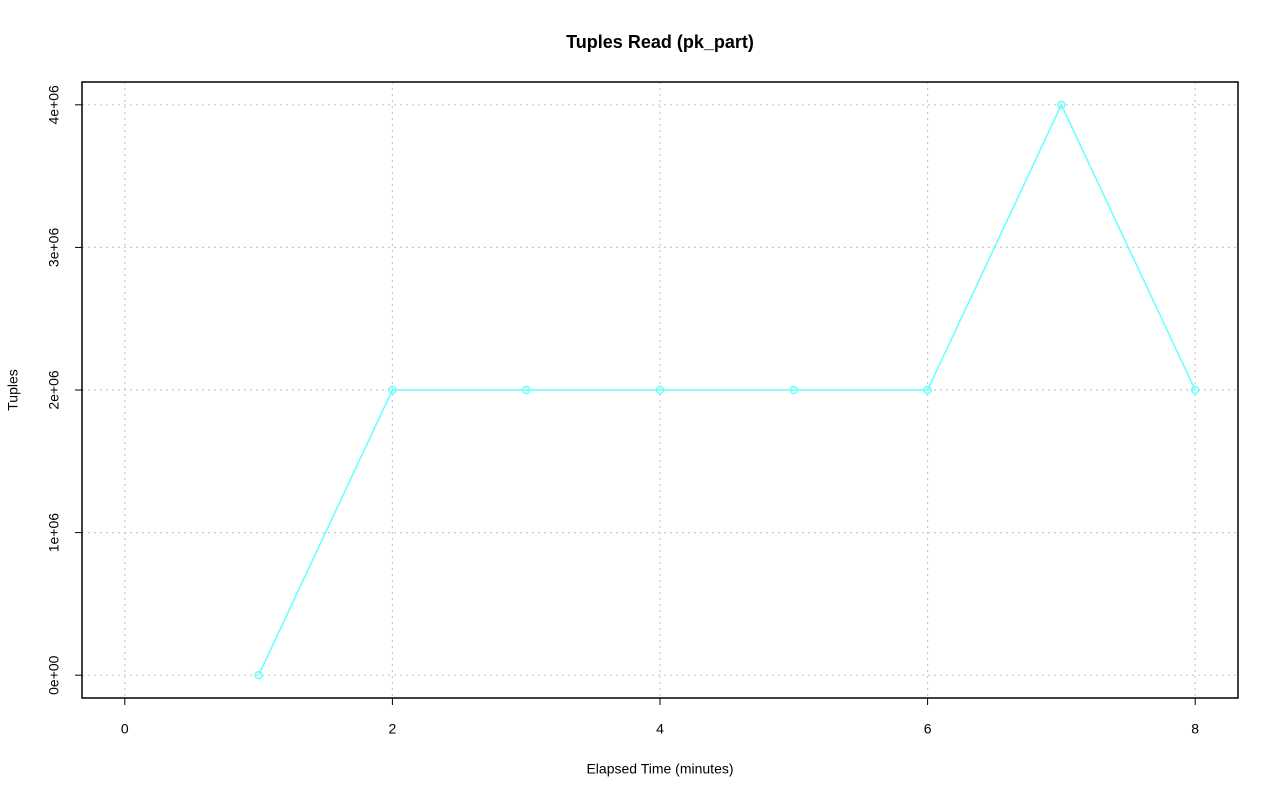 The height and width of the screenshot is (801, 1280). What do you see at coordinates (54, 533) in the screenshot?
I see `y-tick-label: 1e+06` at bounding box center [54, 533].